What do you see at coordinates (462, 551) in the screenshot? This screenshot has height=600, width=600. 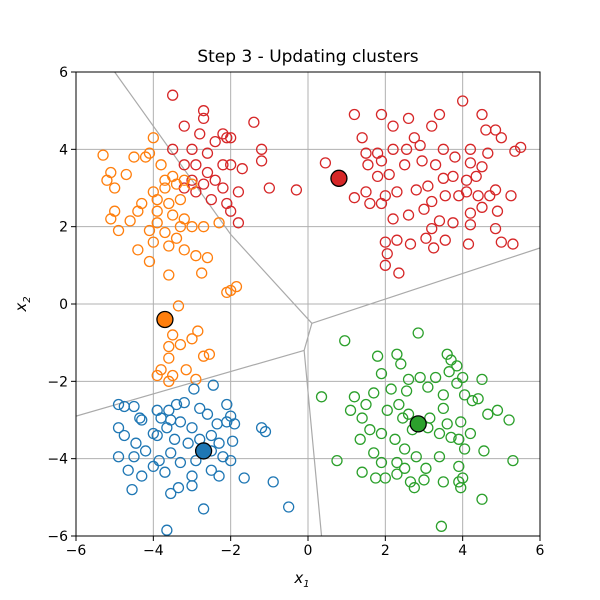 I see `x-tick-label: 4` at bounding box center [462, 551].